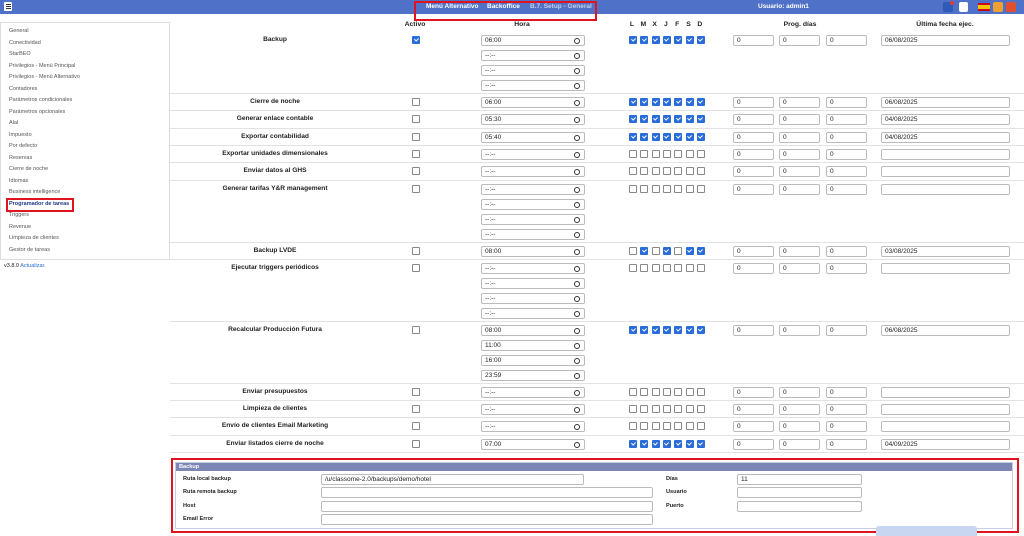  Describe the element at coordinates (19, 31) in the screenshot. I see `sidebar-item: General` at that location.